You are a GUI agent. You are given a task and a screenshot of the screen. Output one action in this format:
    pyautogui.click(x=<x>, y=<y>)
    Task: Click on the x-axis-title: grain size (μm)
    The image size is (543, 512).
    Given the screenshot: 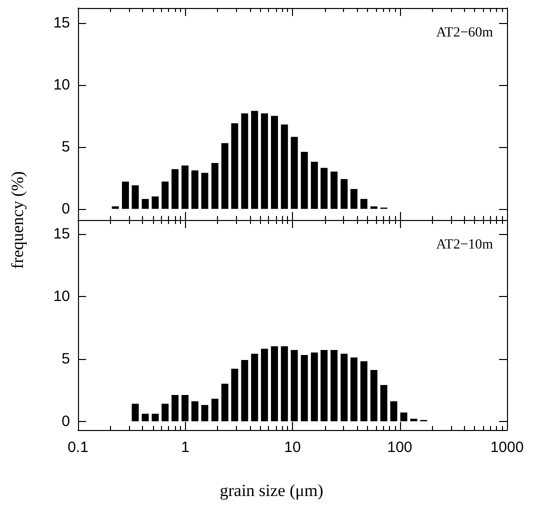 What is the action you would take?
    pyautogui.click(x=272, y=490)
    